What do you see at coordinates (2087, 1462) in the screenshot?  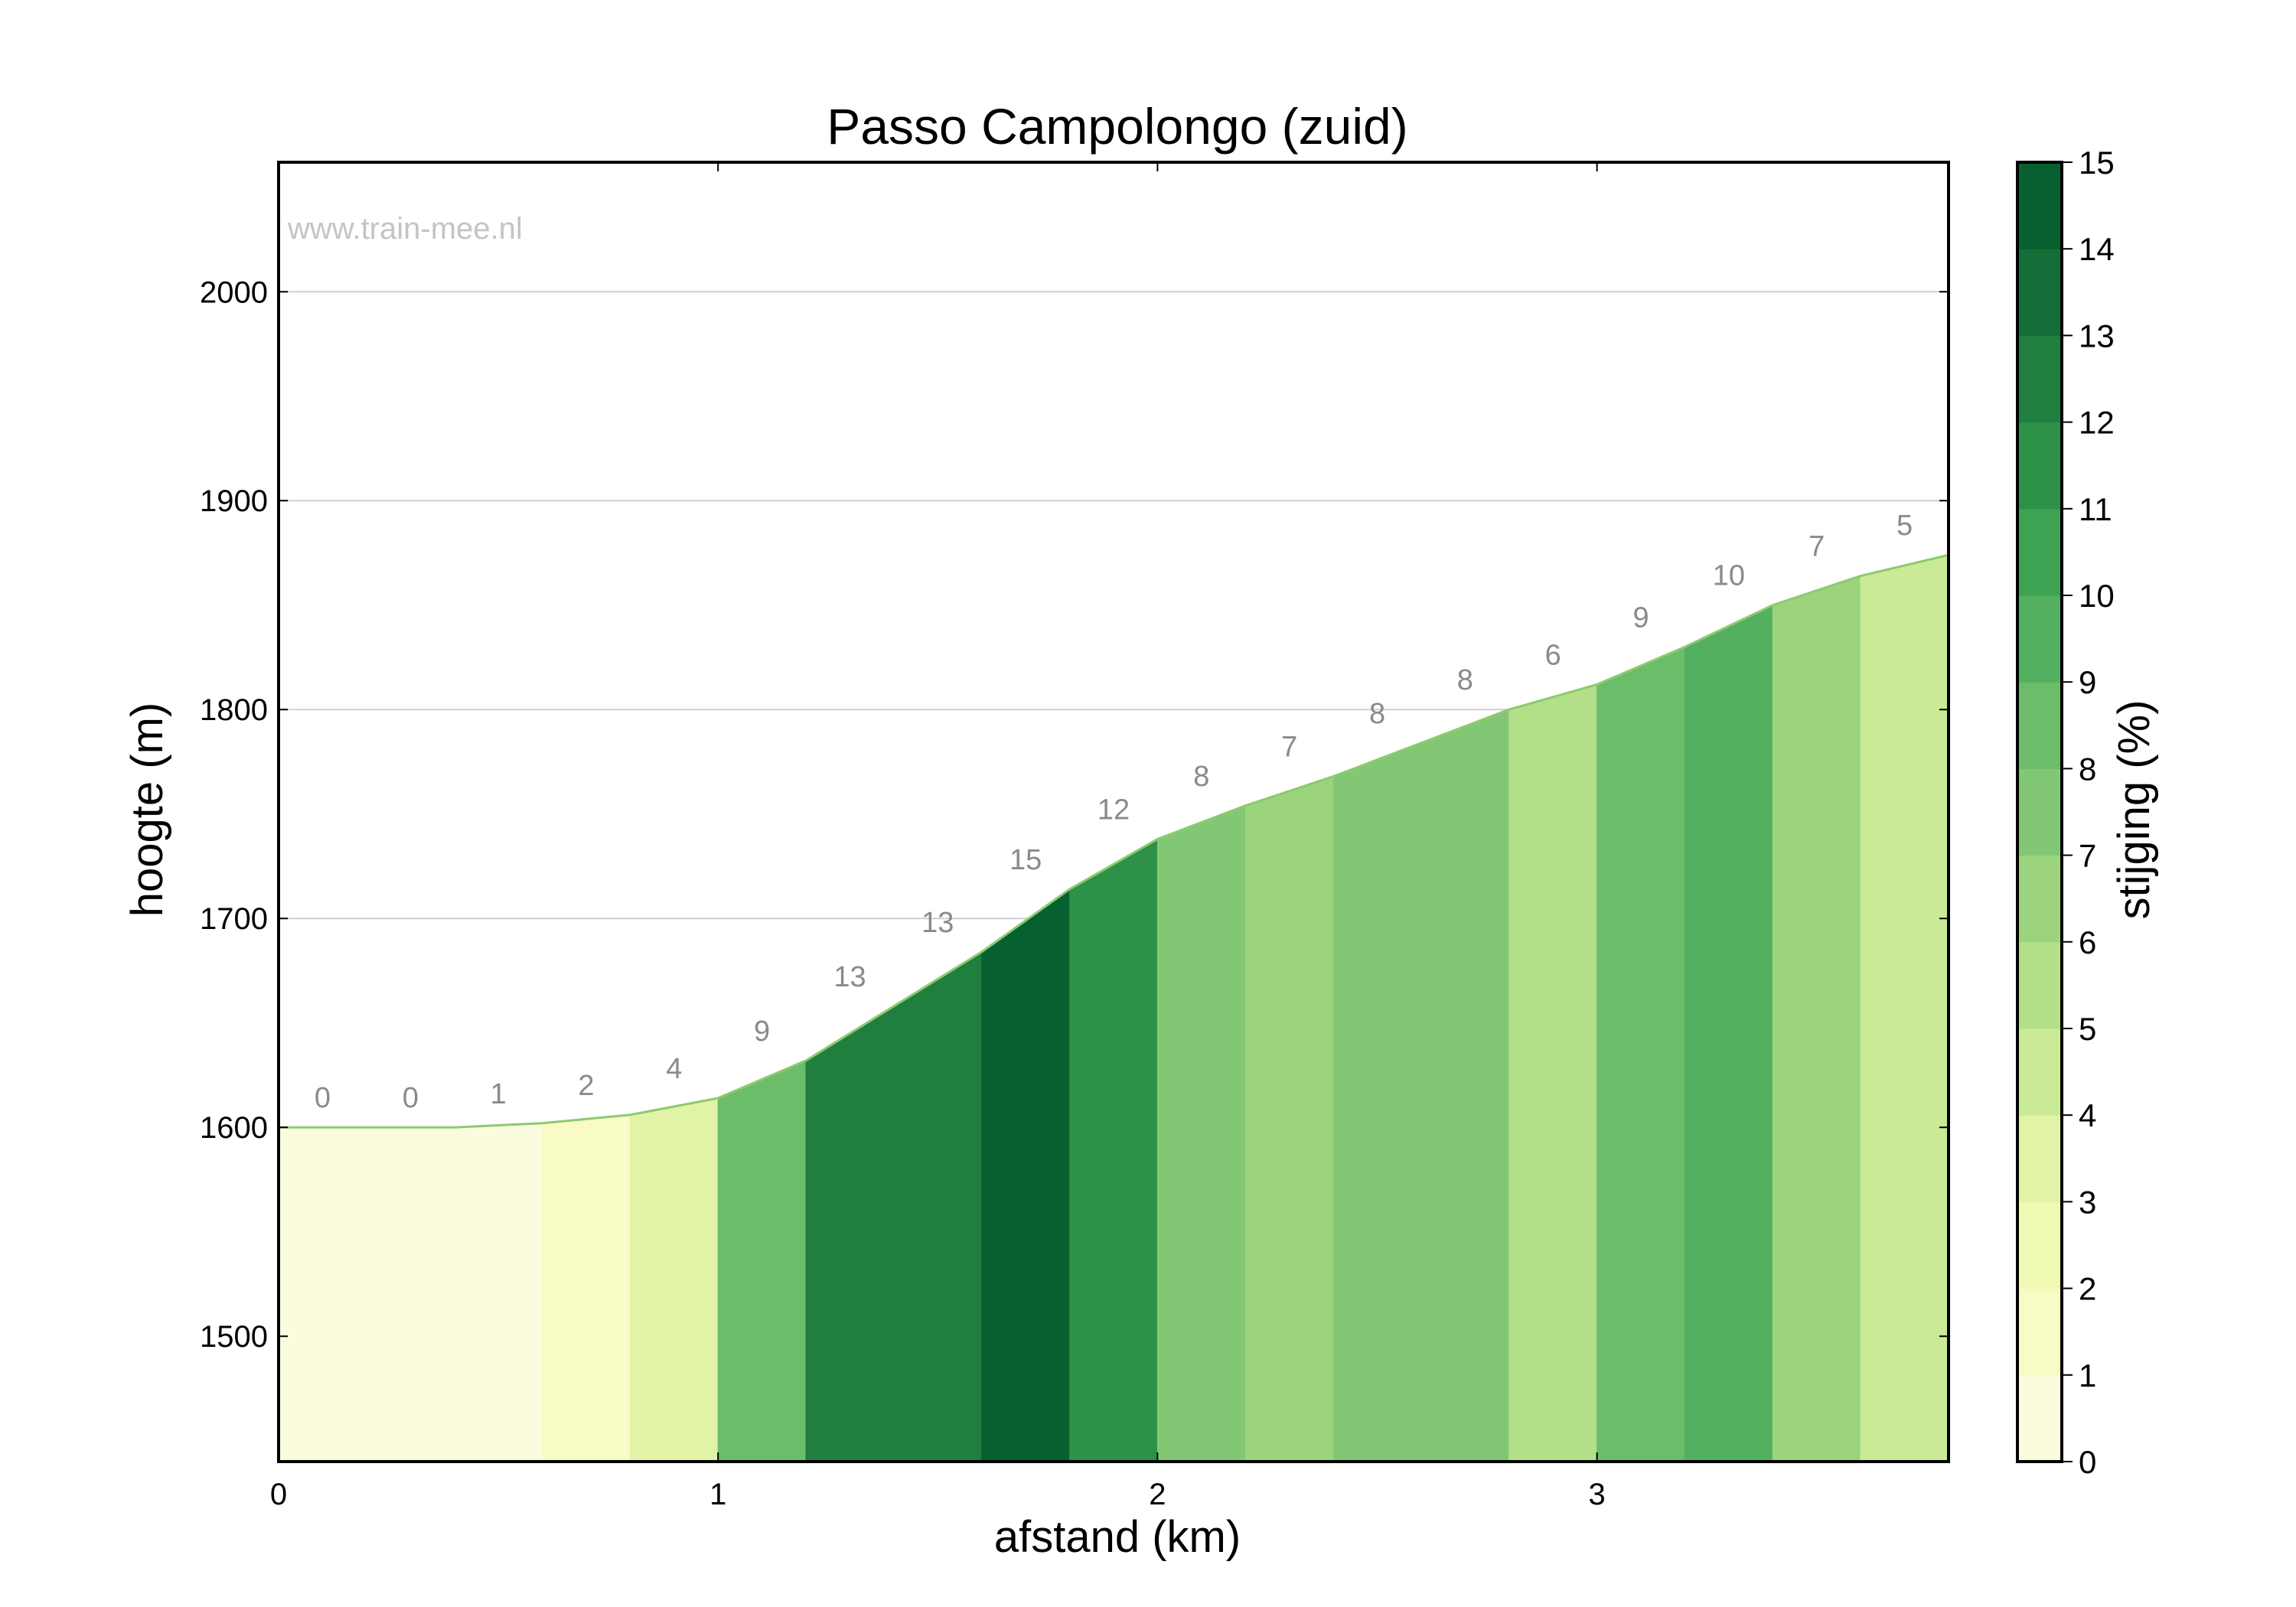 I see `colorbar-tick-label: 0` at bounding box center [2087, 1462].